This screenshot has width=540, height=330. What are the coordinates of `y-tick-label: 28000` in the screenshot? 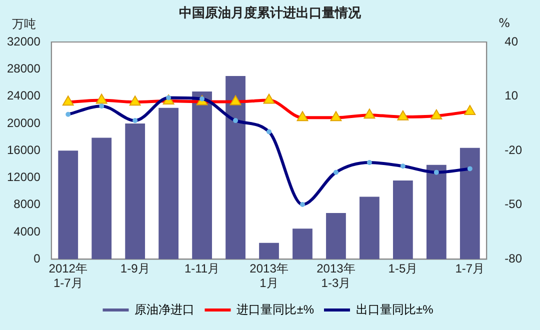 It's located at (23, 68).